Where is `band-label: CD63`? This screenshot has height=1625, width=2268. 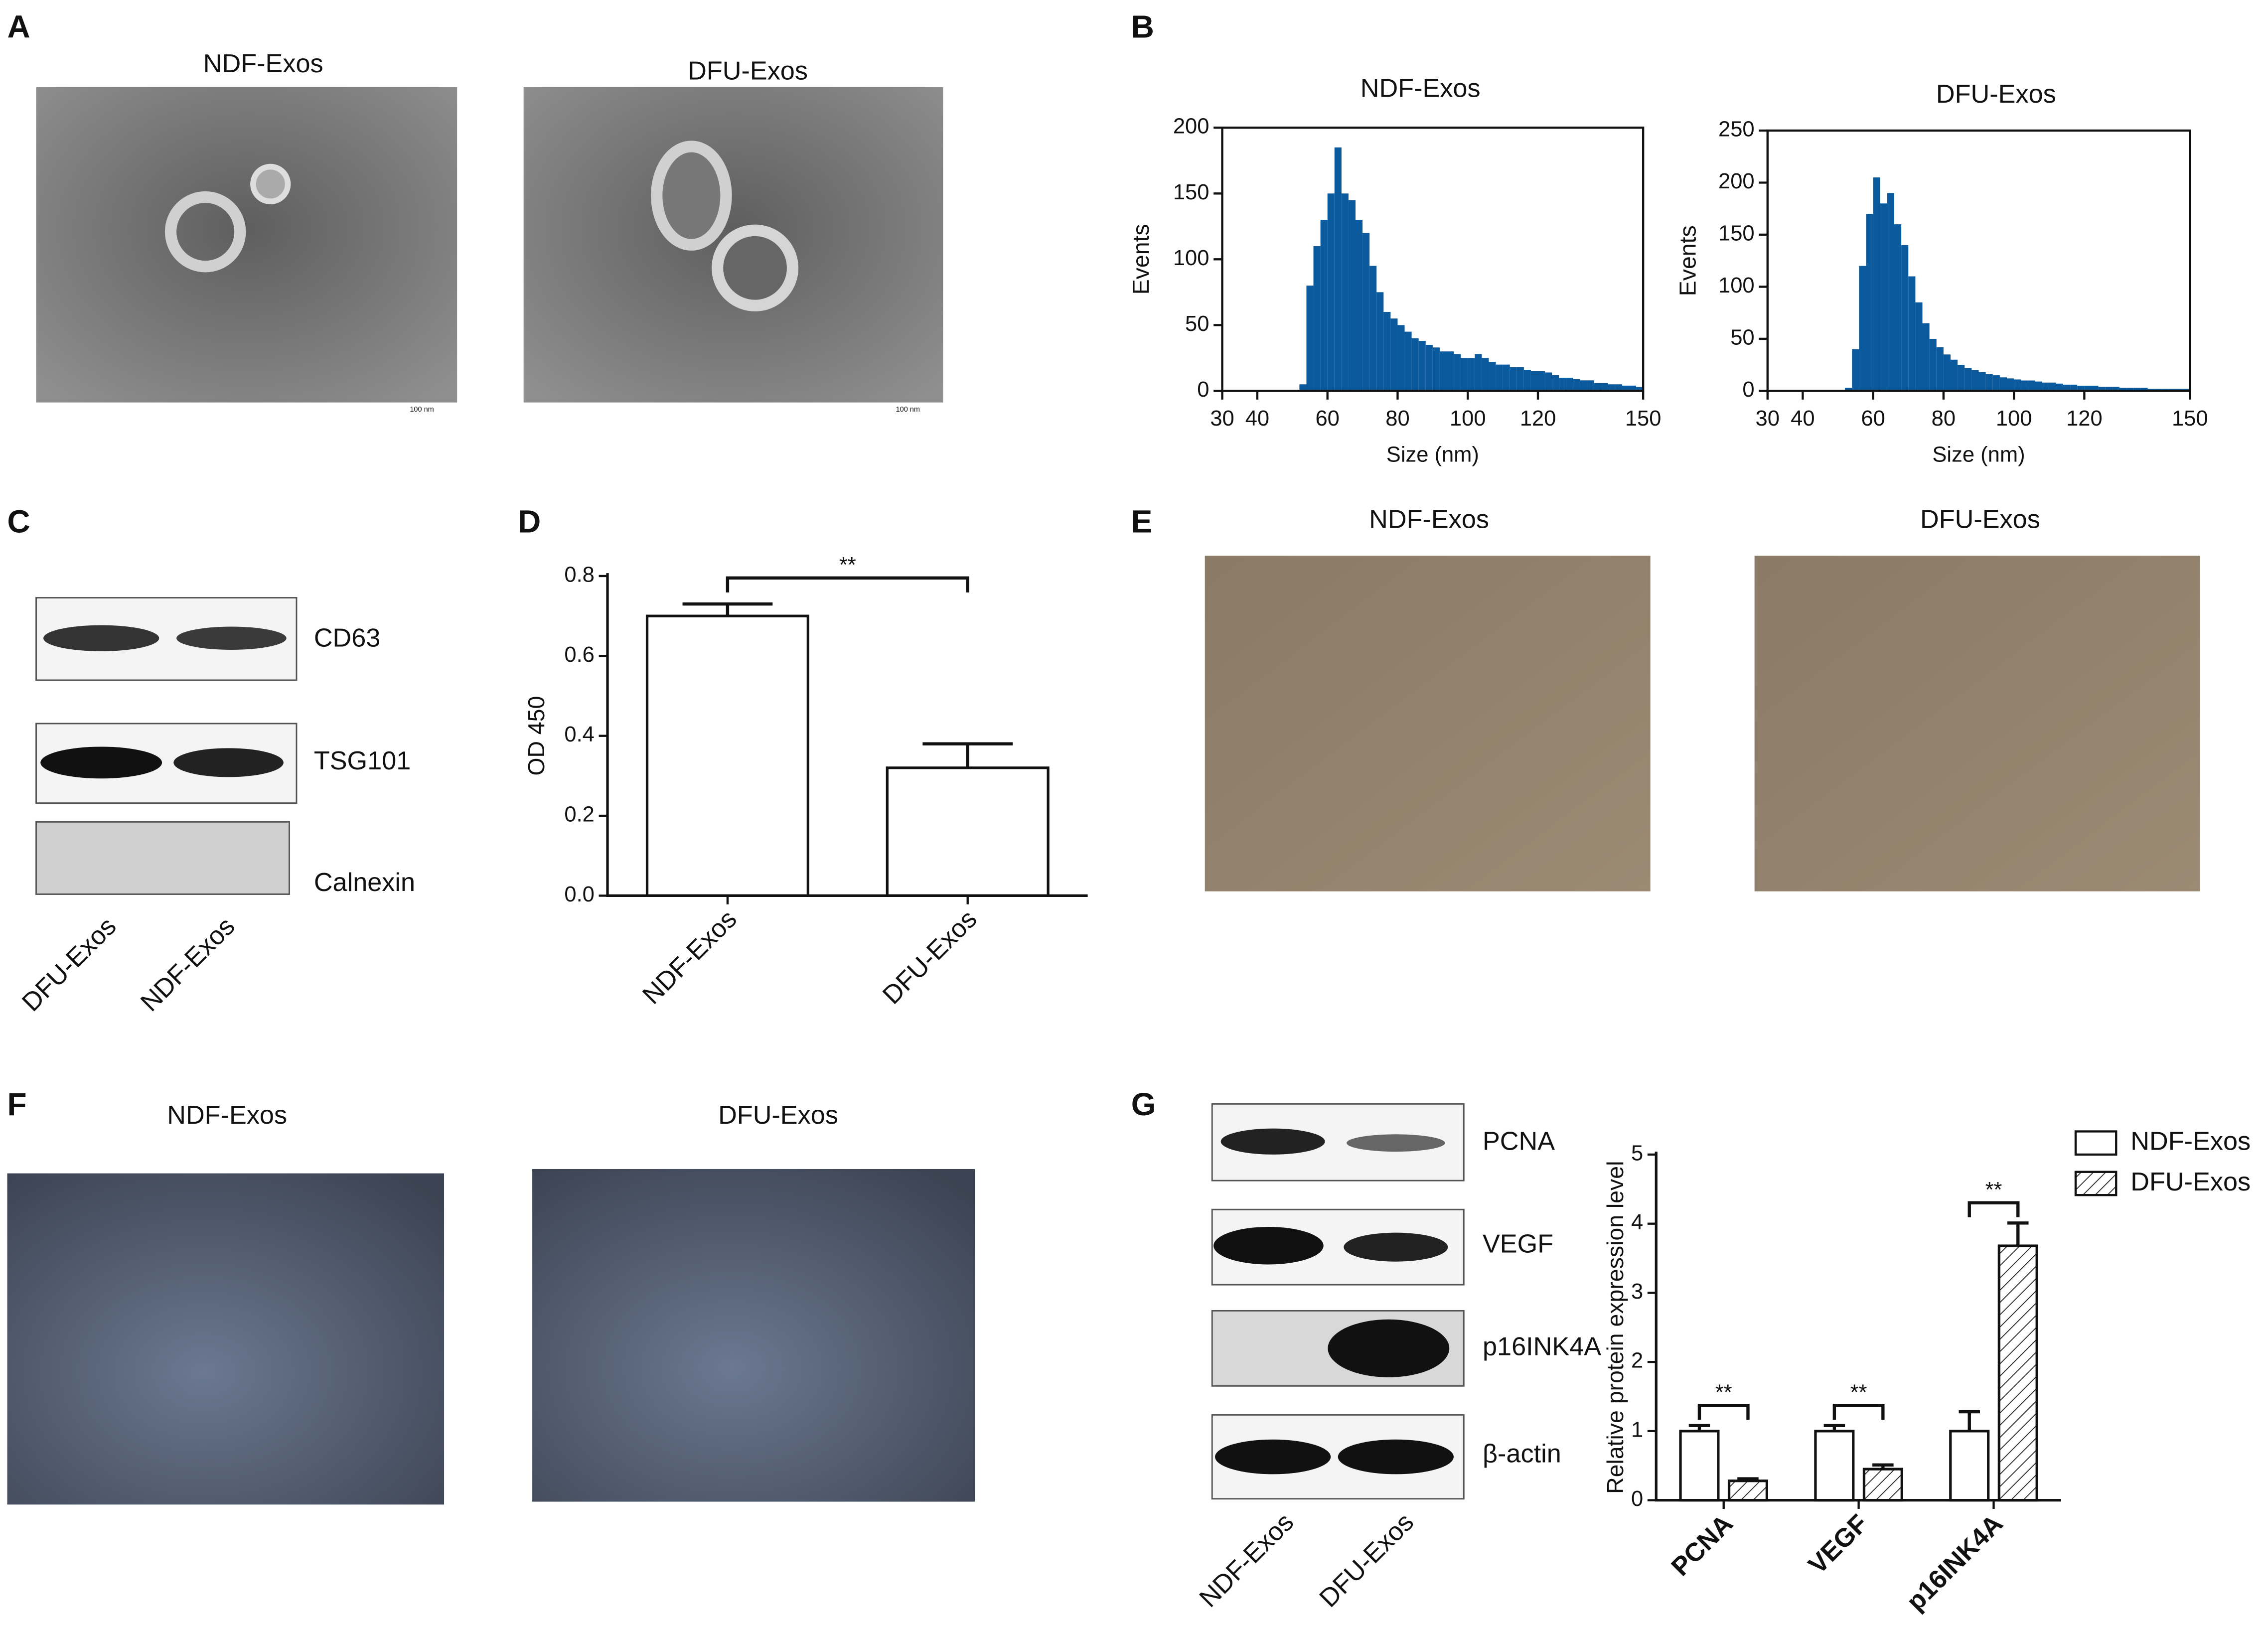 band-label: CD63 is located at coordinates (348, 637).